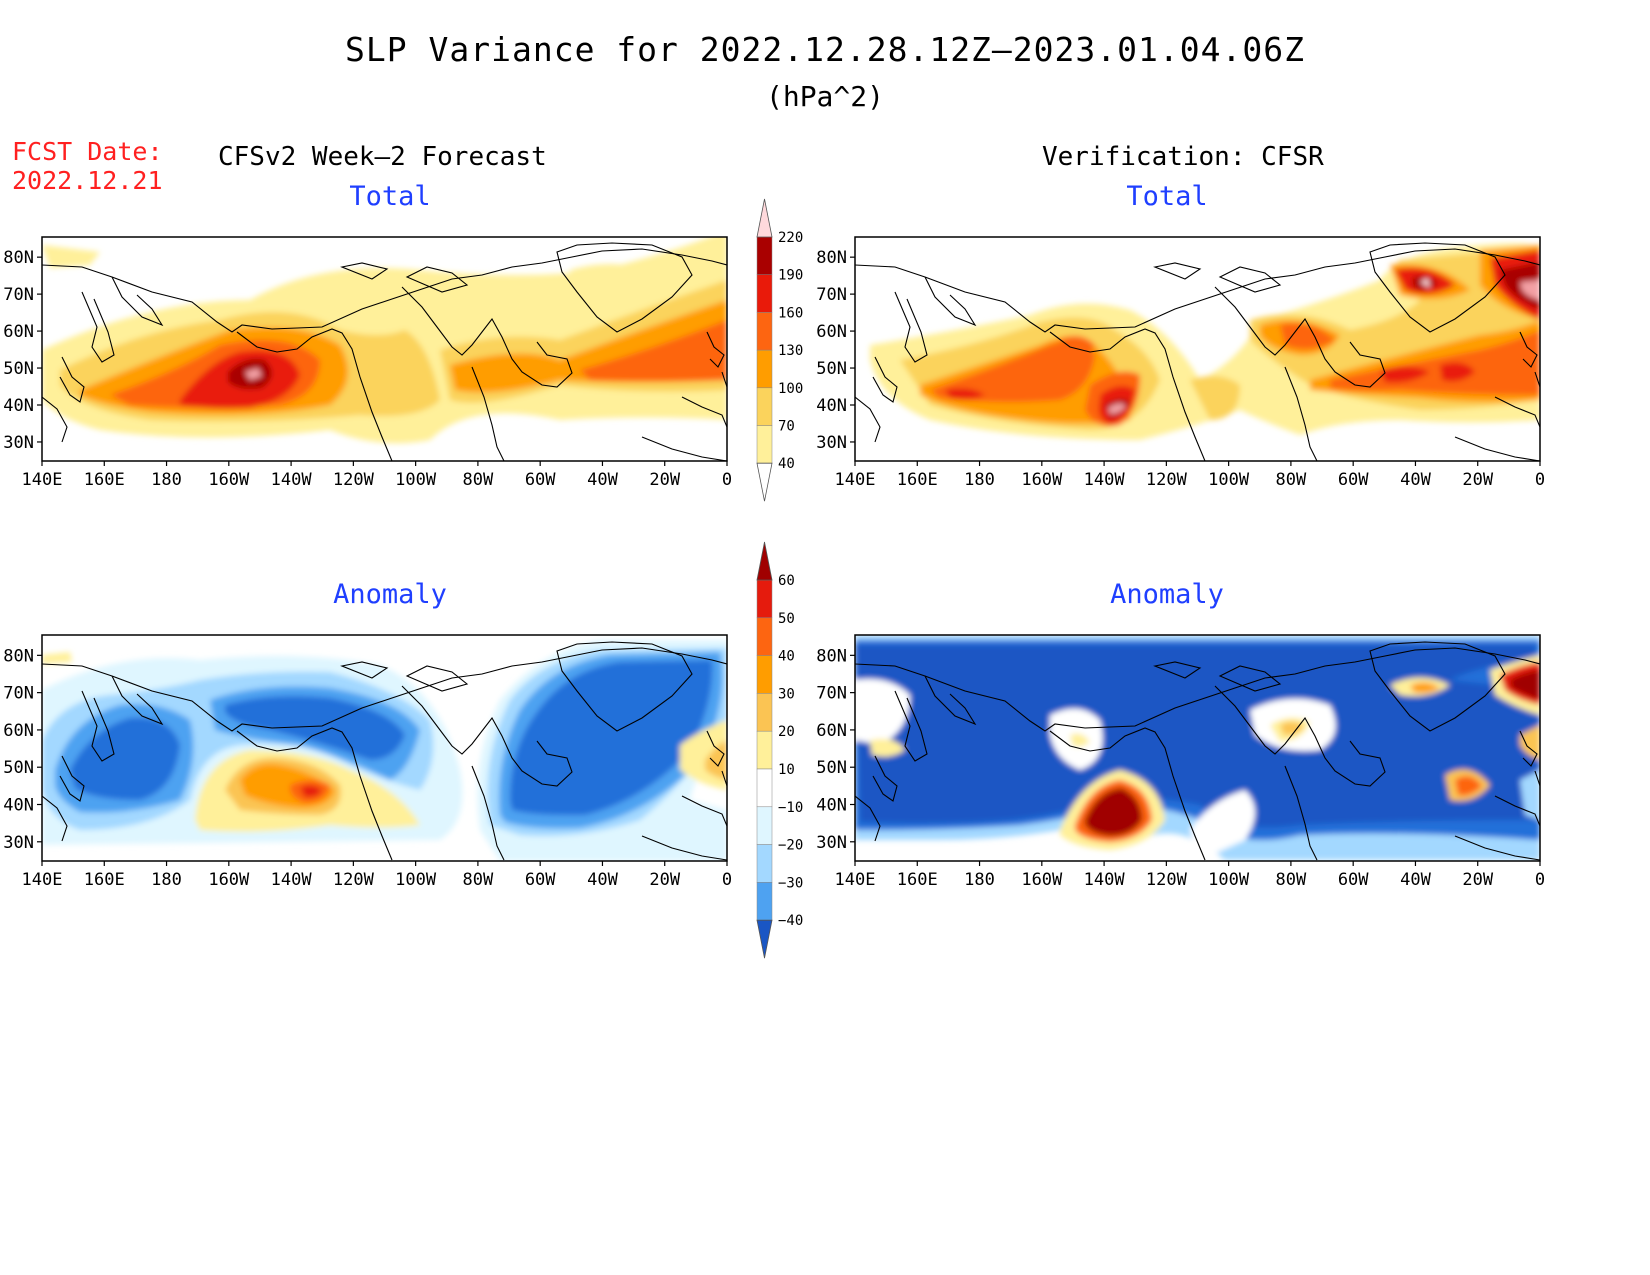 Image resolution: width=1650 pixels, height=1275 pixels. Describe the element at coordinates (87, 151) in the screenshot. I see `fcst-date-label: FCST Date:` at that location.